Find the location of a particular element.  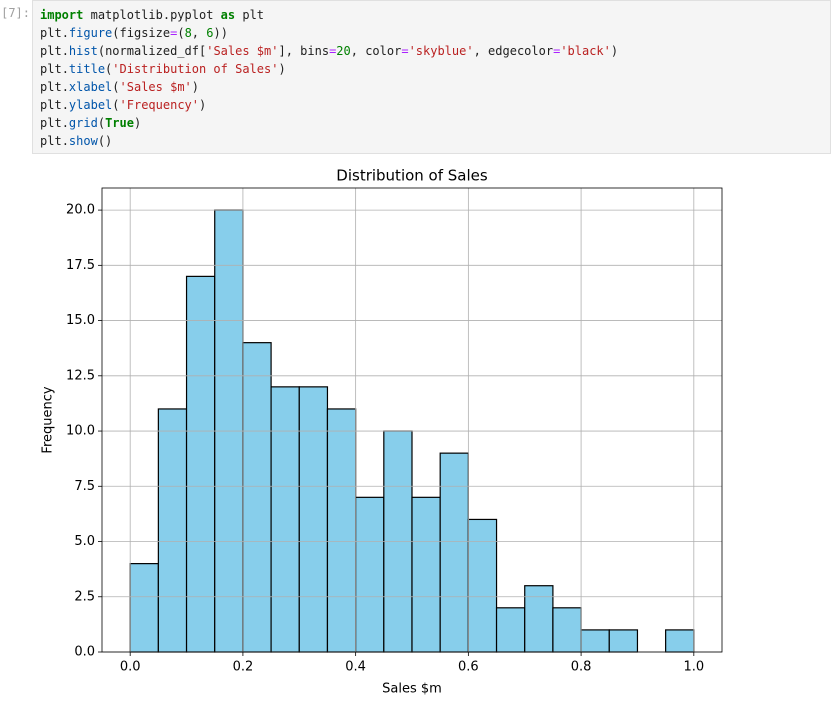

code-token: grid is located at coordinates (83, 123).